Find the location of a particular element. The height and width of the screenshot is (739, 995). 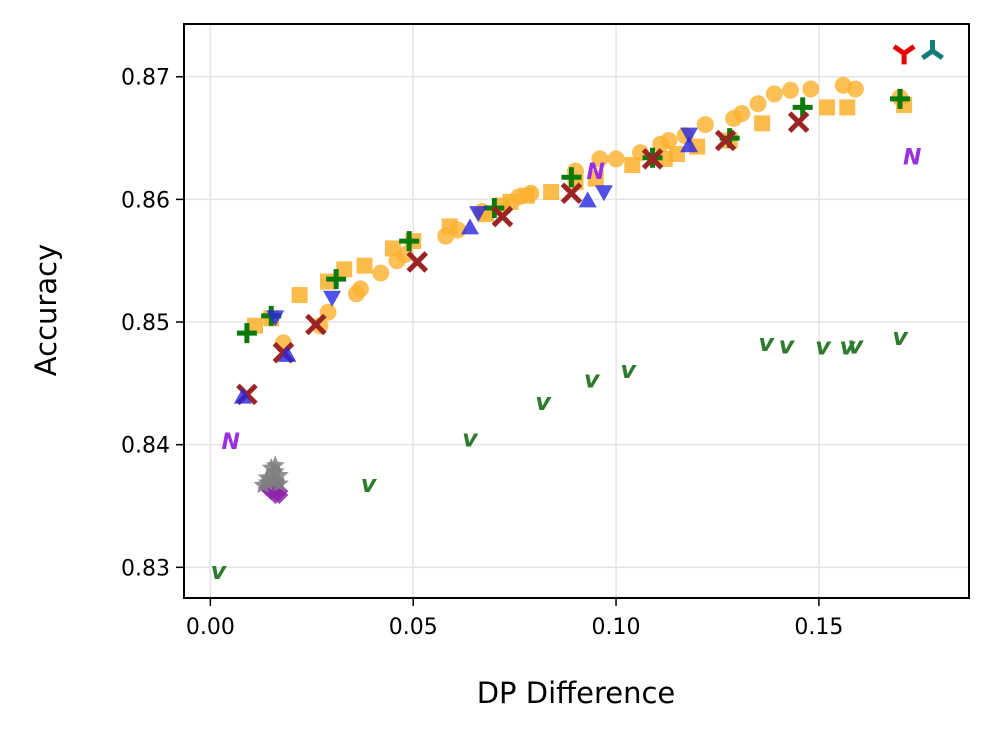

x-axis-label: DP Difference is located at coordinates (576, 693).